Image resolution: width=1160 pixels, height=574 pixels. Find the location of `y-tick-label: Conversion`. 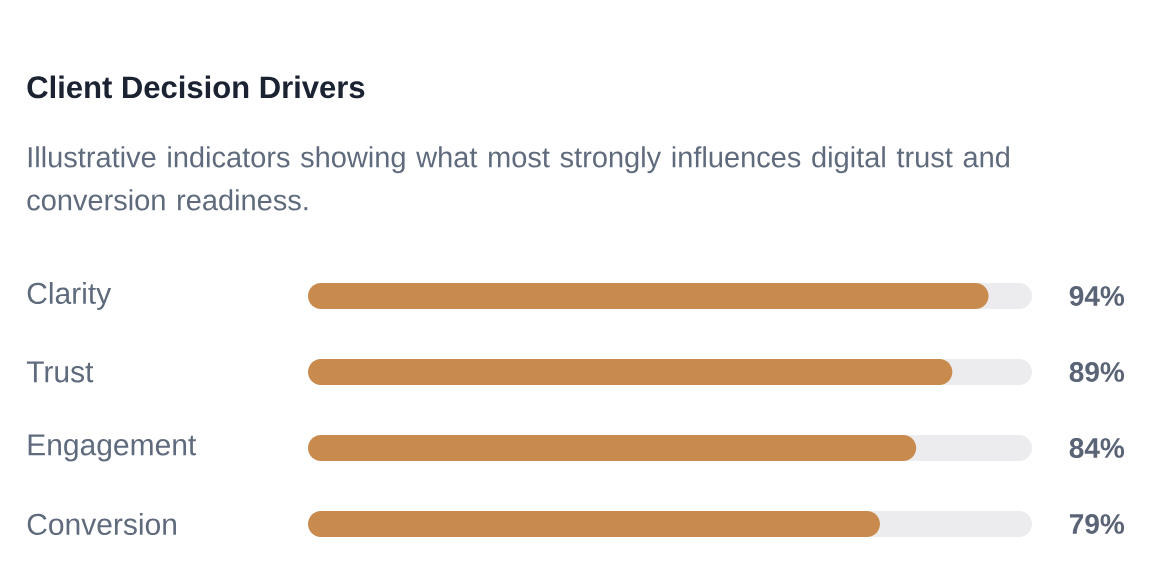

y-tick-label: Conversion is located at coordinates (101, 524).